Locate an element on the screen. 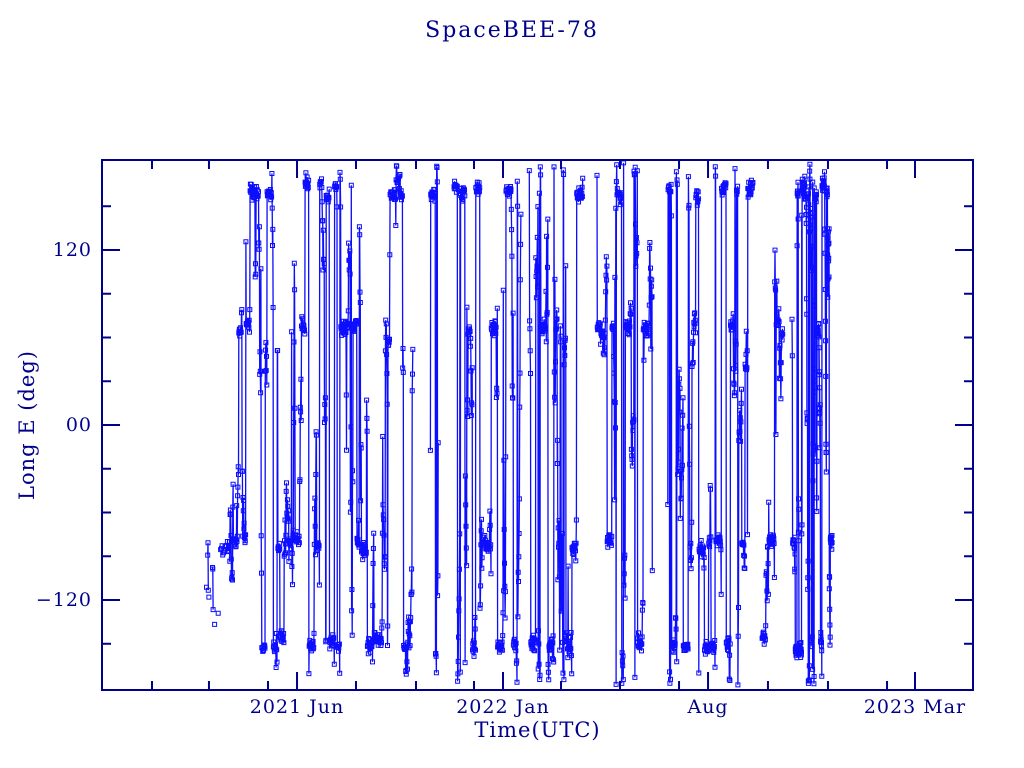  x-tick-label: Aug is located at coordinates (707, 707).